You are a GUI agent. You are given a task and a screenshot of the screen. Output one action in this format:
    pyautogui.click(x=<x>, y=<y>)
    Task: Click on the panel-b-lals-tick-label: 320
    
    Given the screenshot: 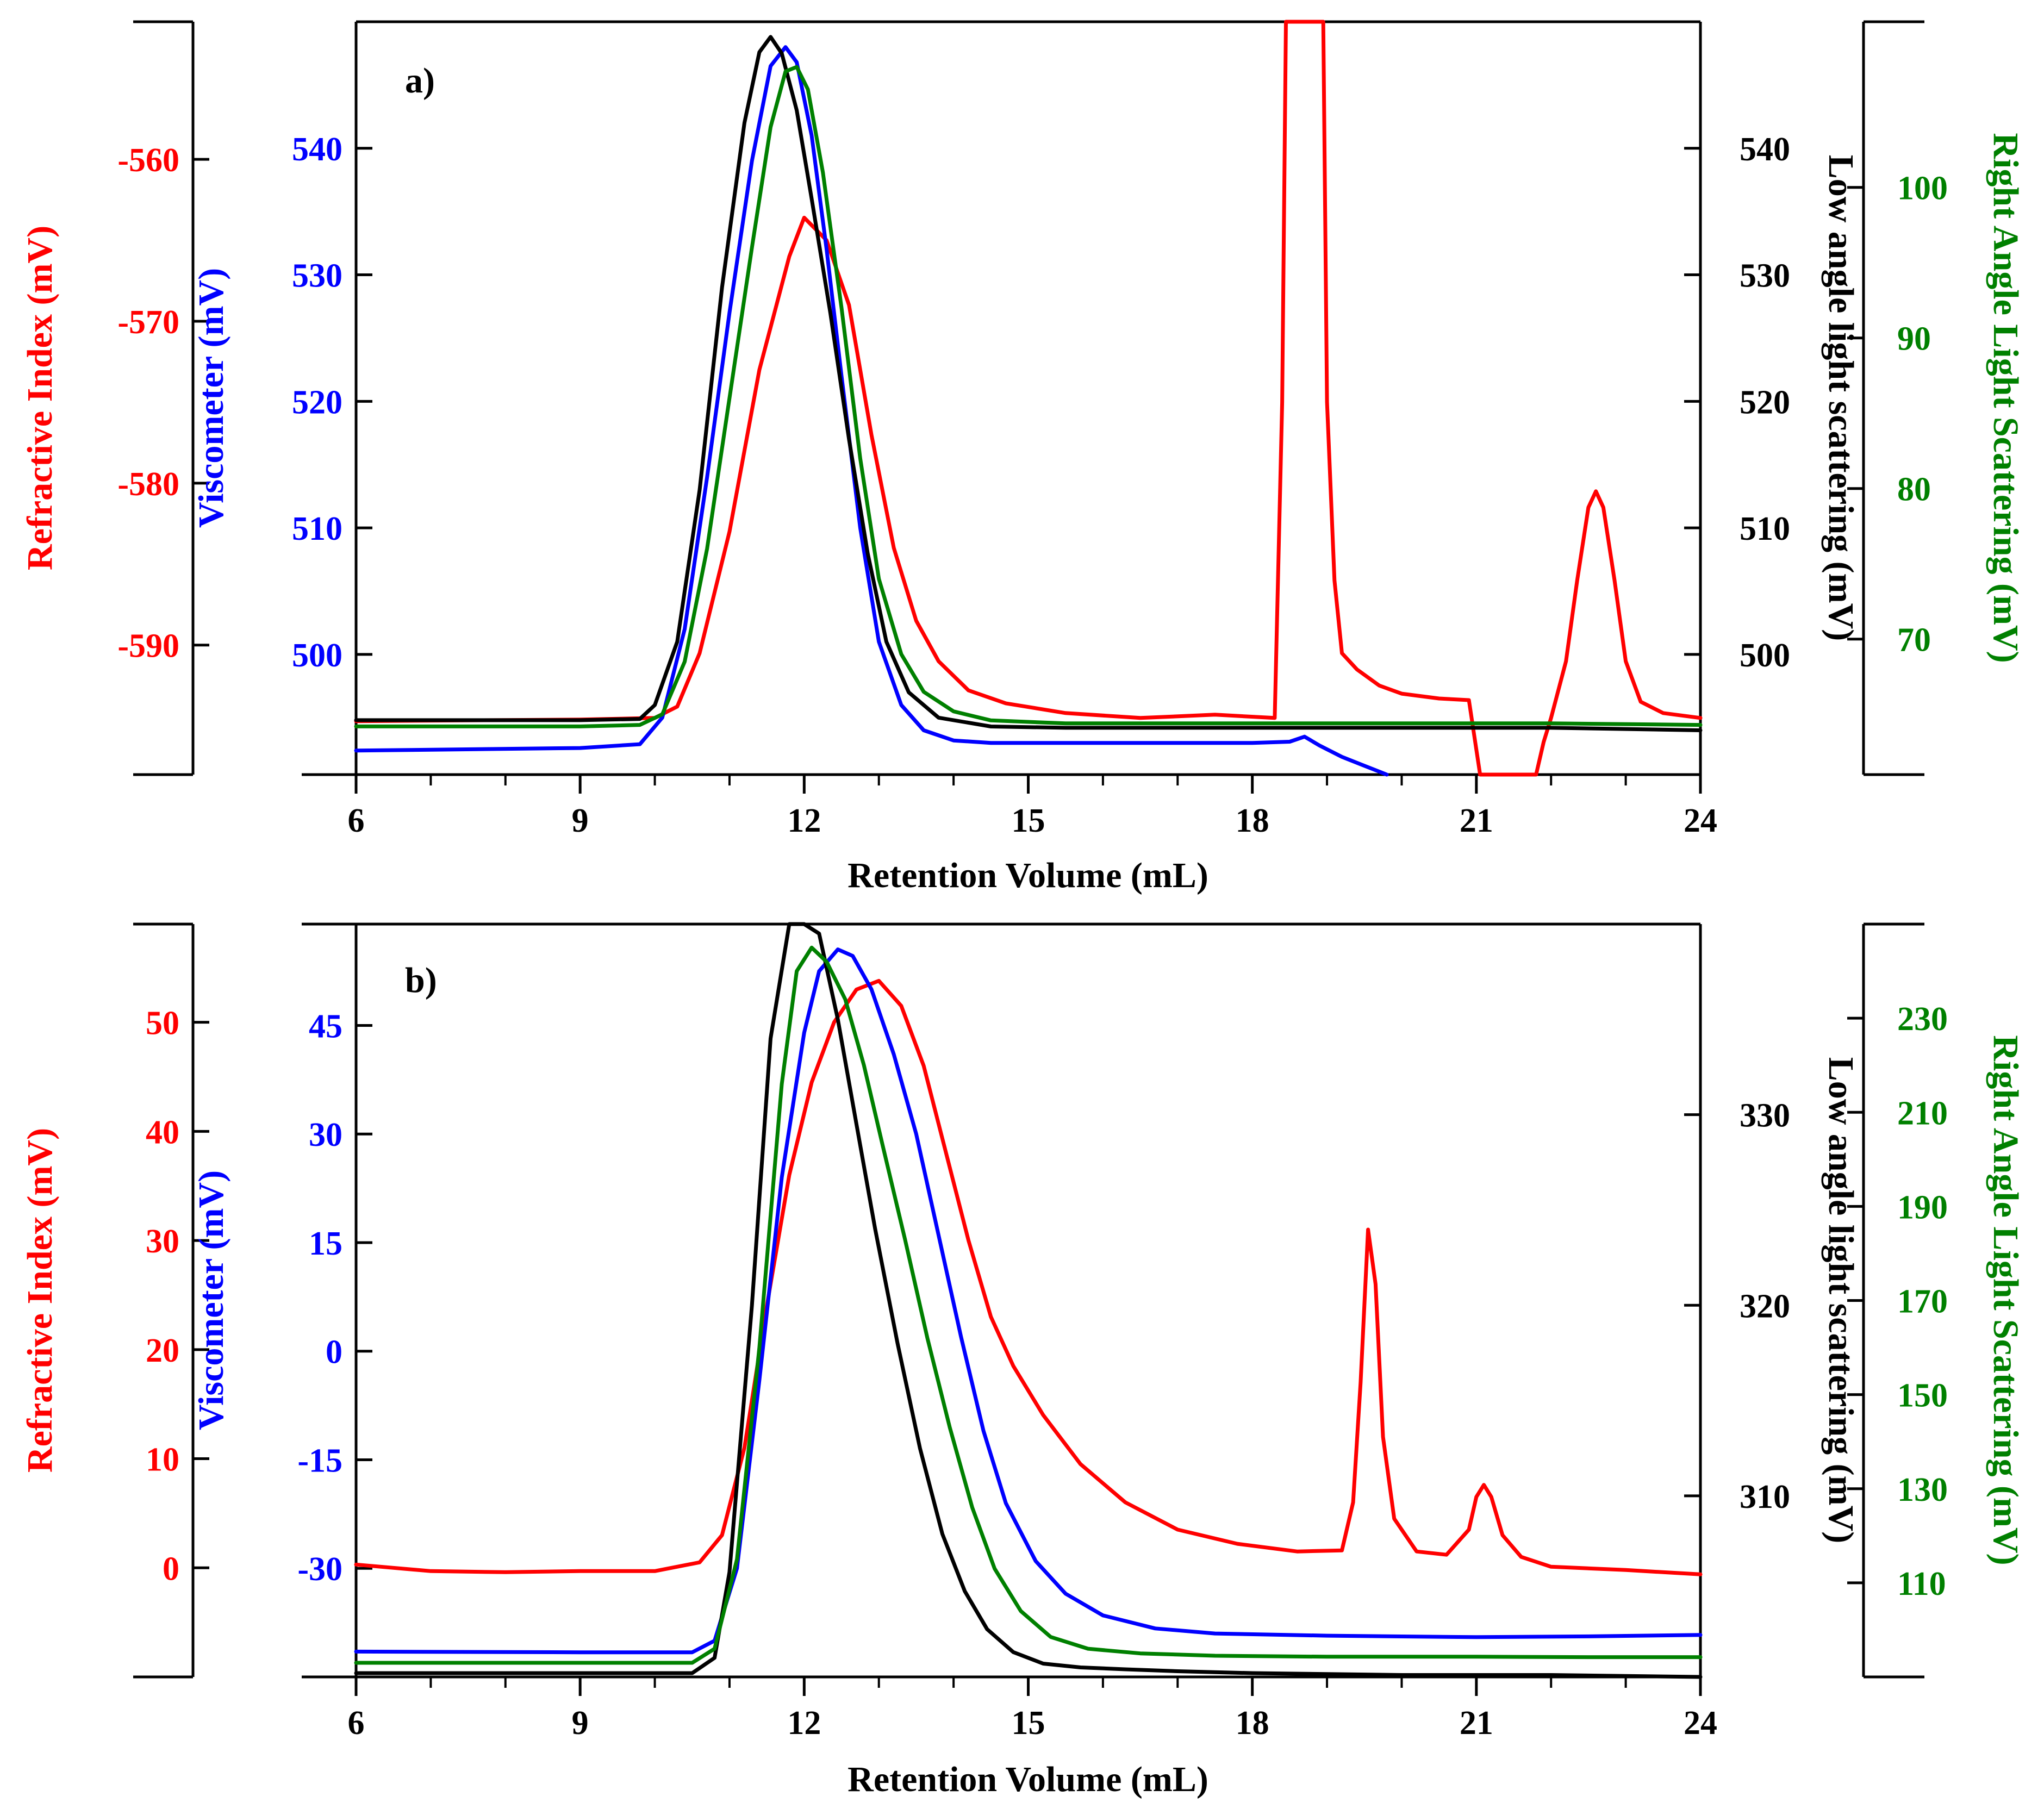 What is the action you would take?
    pyautogui.click(x=1765, y=1306)
    